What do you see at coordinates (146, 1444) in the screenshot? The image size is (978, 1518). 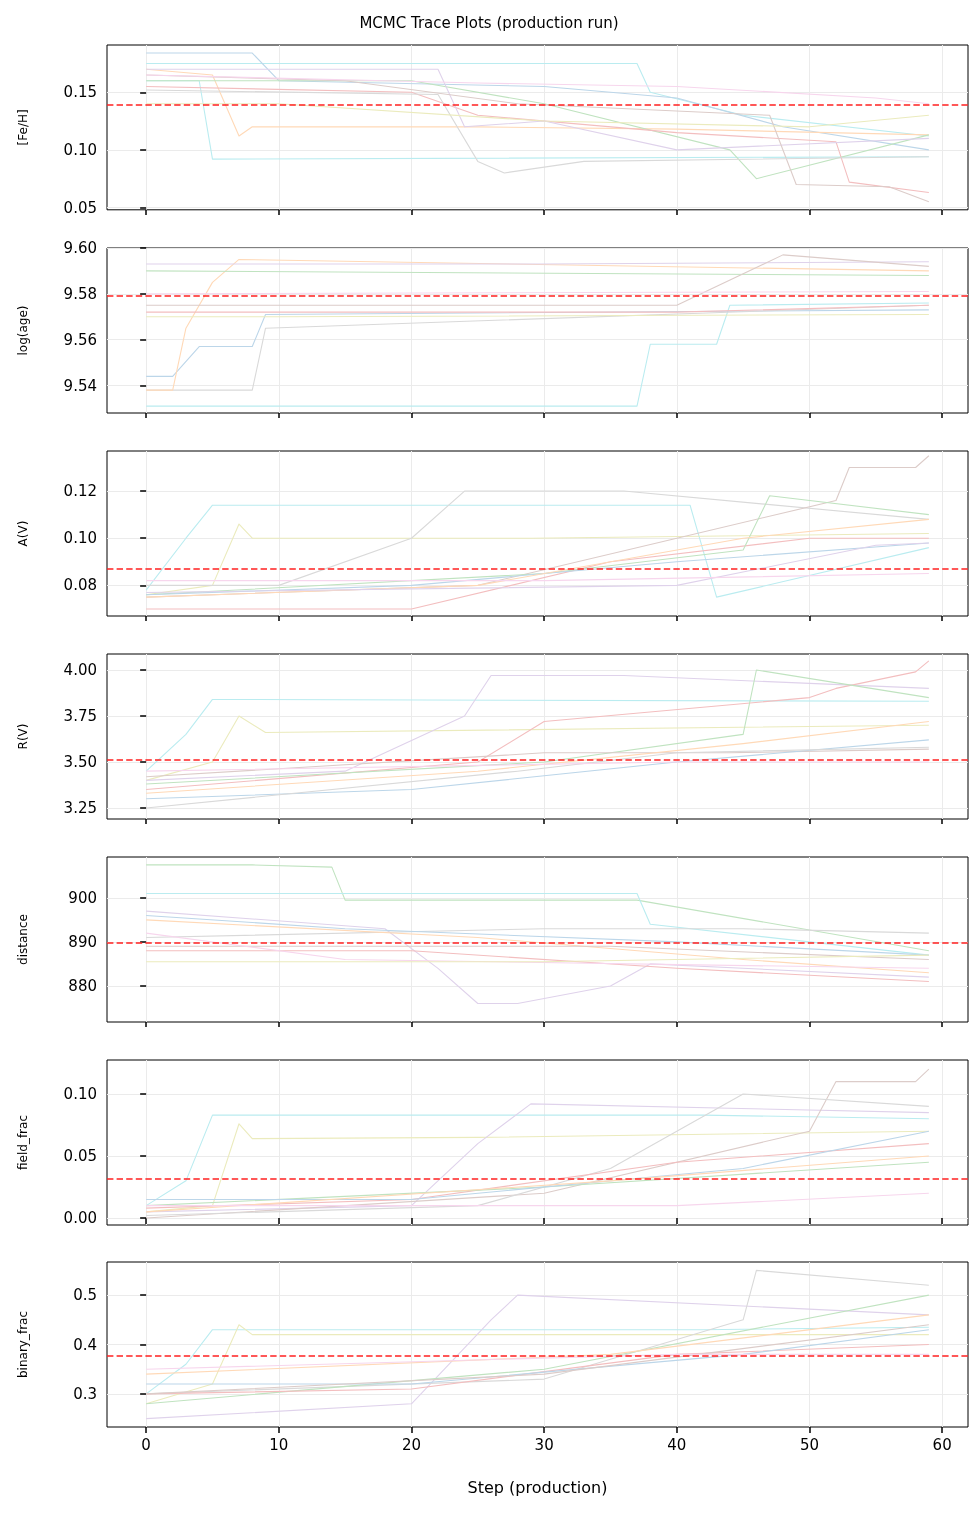 I see `x-tick-label: 0` at bounding box center [146, 1444].